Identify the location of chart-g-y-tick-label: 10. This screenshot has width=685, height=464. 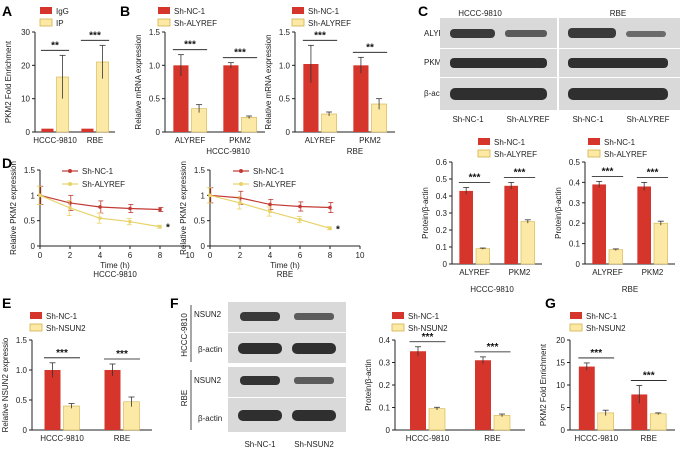
(560, 385).